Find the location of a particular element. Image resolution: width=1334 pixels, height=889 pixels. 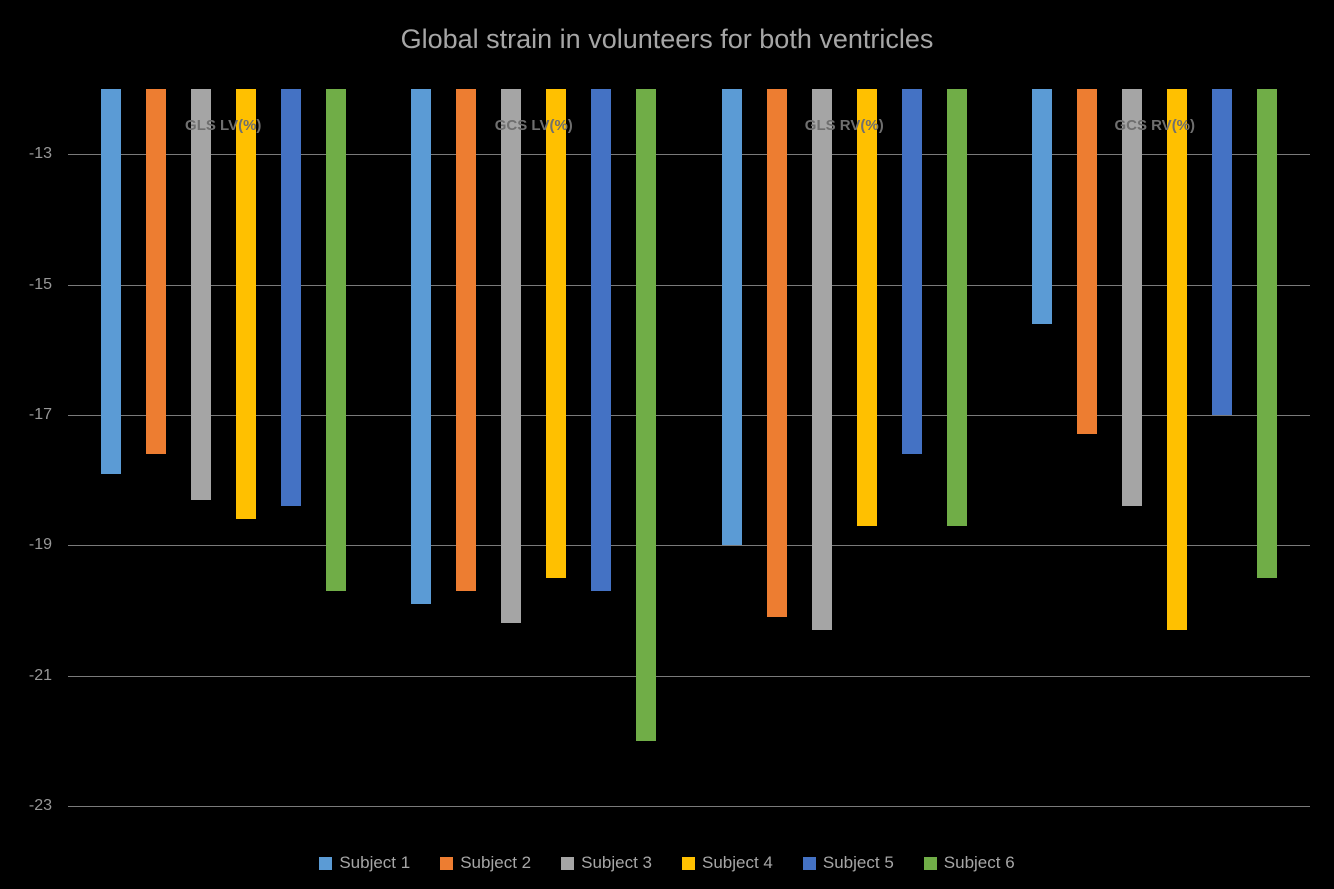

legend-item: Subject 3 is located at coordinates (606, 863).